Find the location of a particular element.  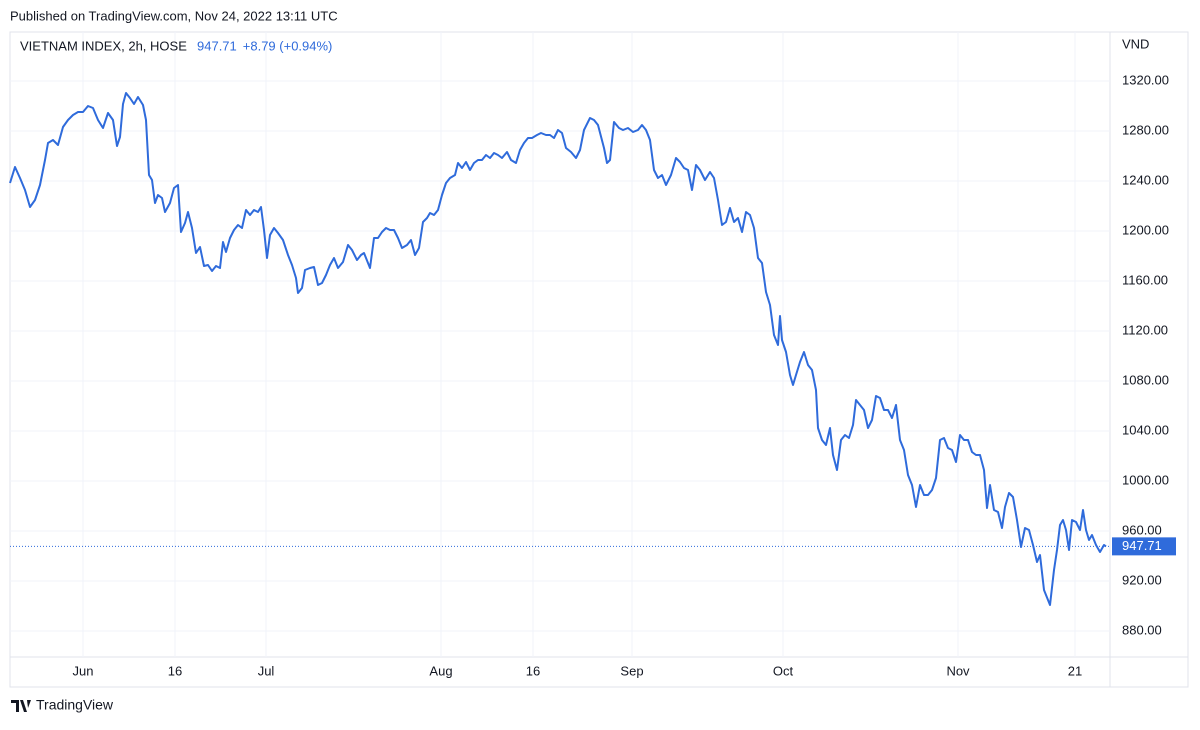

y-tick-label: 1320.00 is located at coordinates (1145, 79).